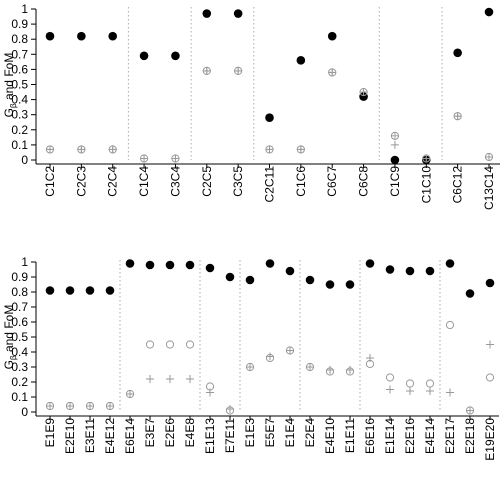  I want to click on x-tick-label: E4E14, so click(430, 436).